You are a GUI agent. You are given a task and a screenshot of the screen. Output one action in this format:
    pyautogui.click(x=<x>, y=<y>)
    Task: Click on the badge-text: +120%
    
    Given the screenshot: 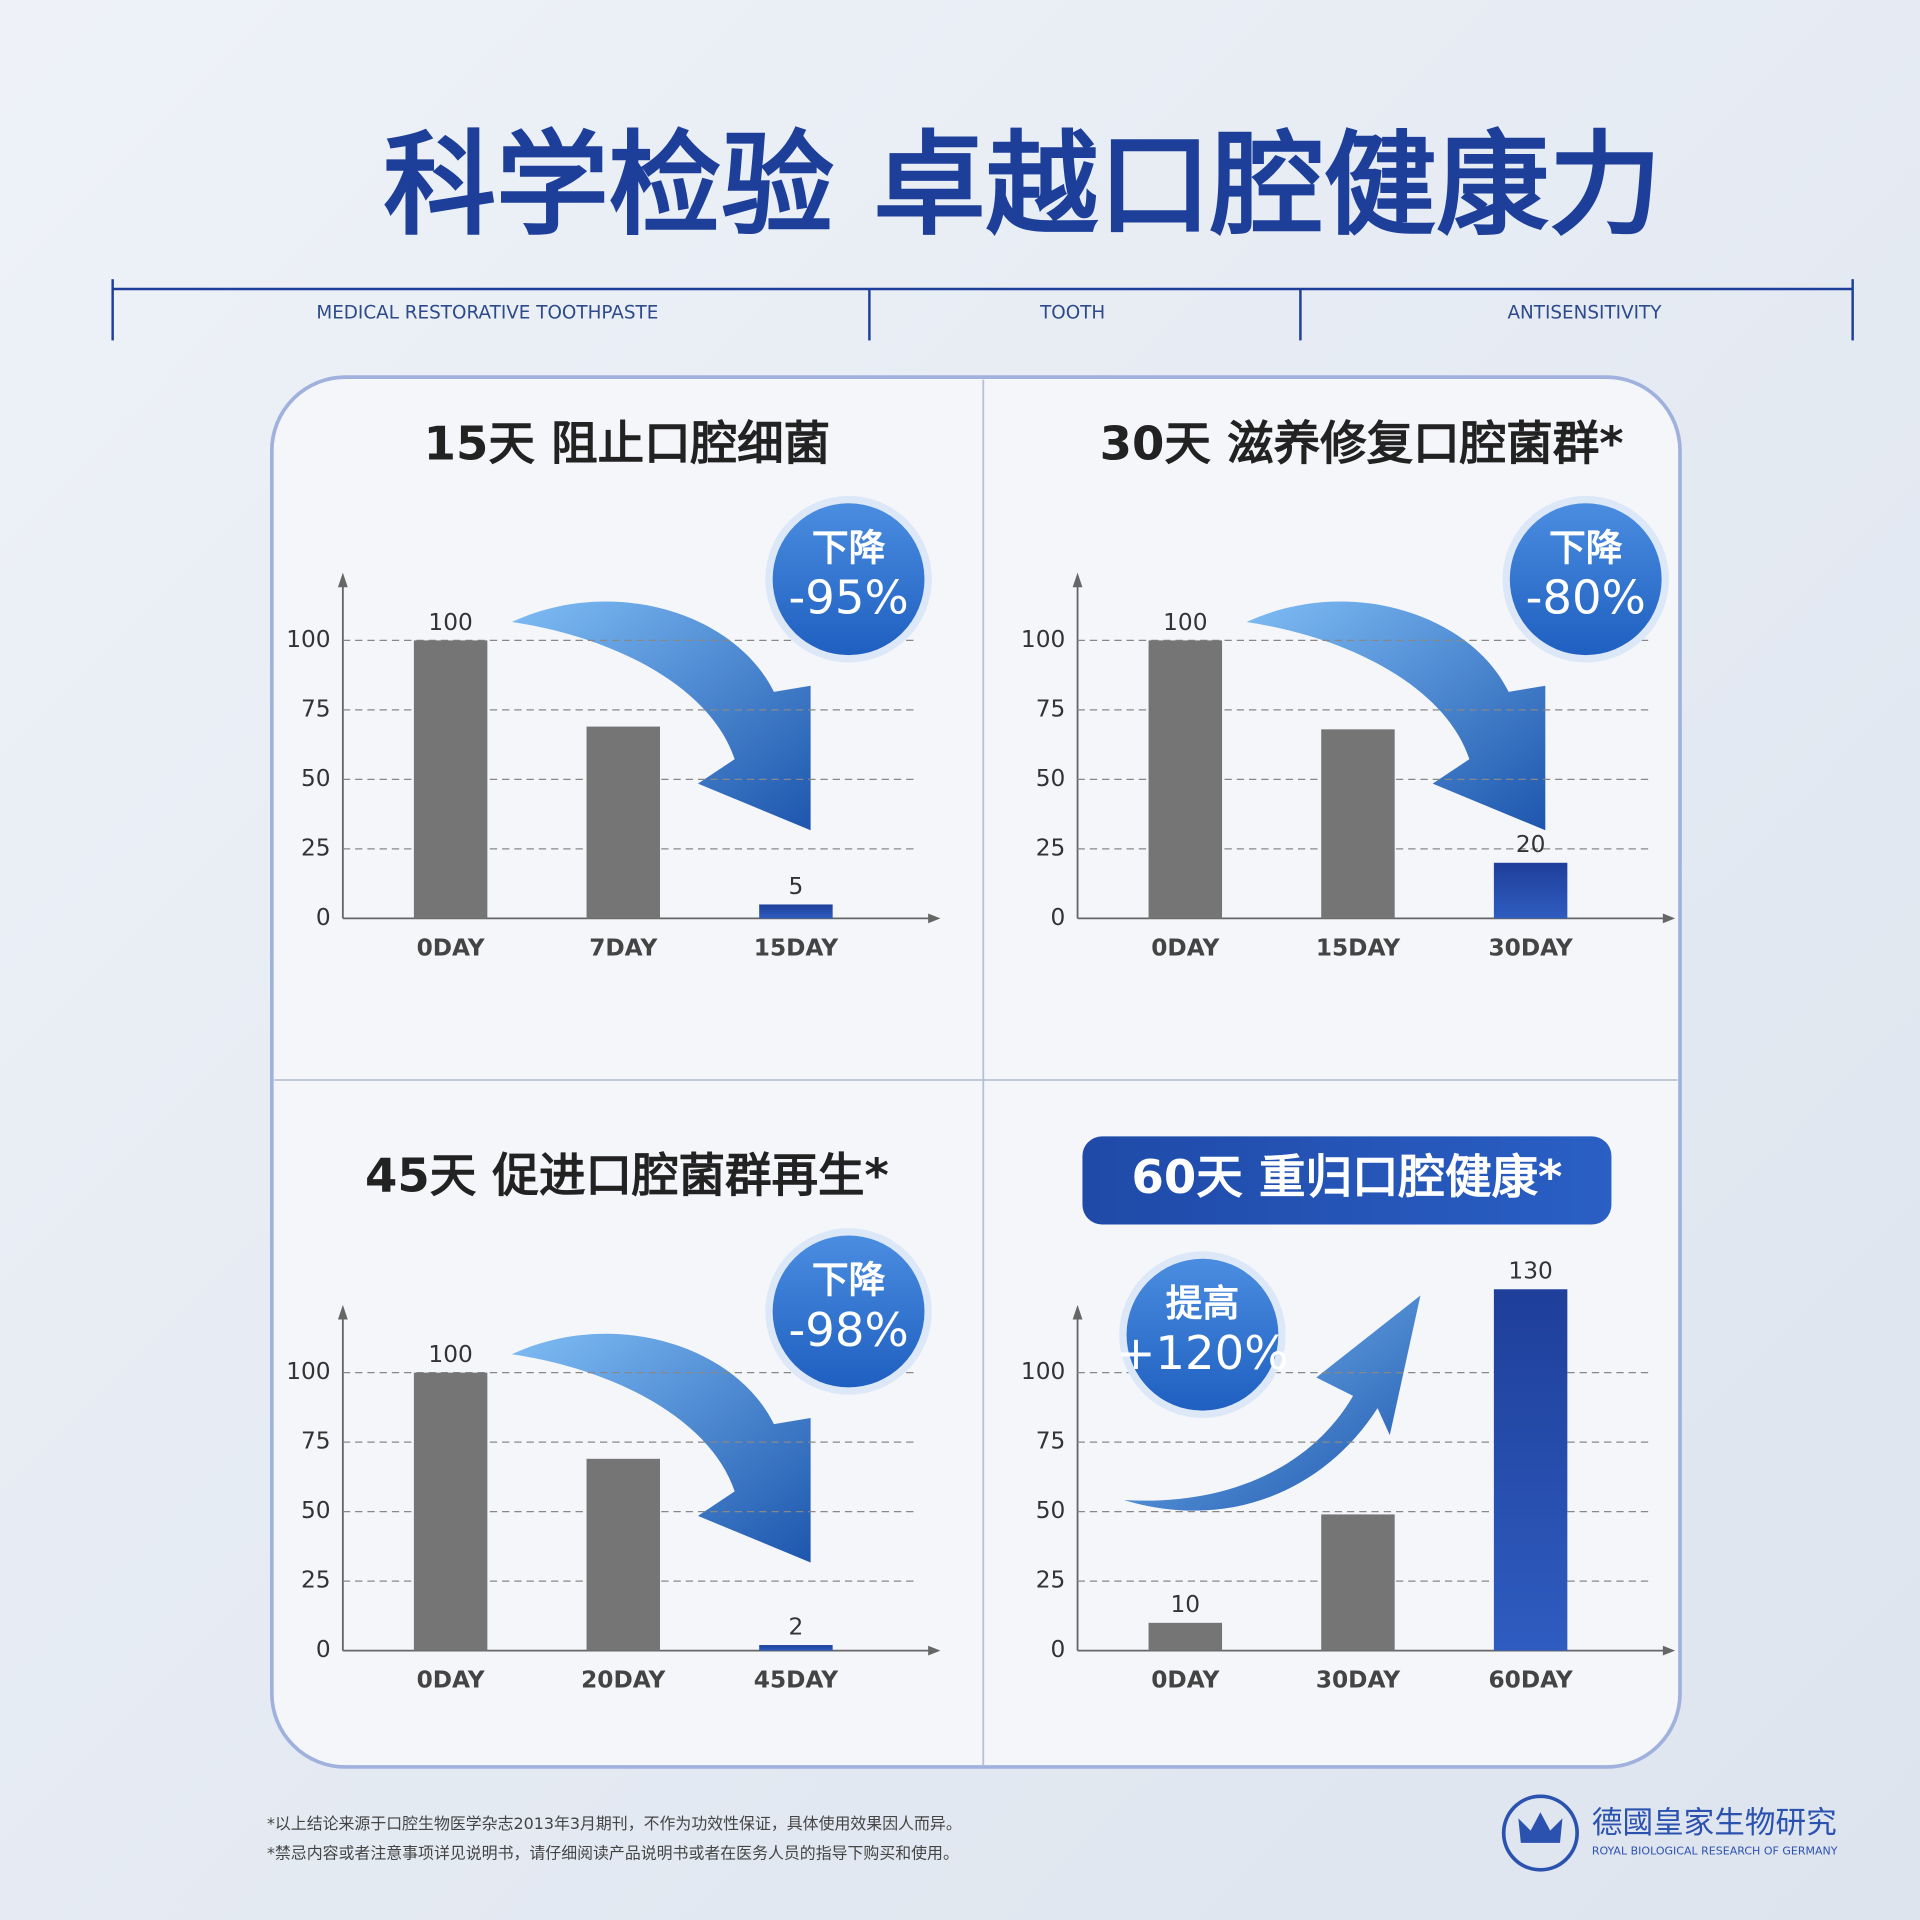 What is the action you would take?
    pyautogui.click(x=1202, y=1353)
    